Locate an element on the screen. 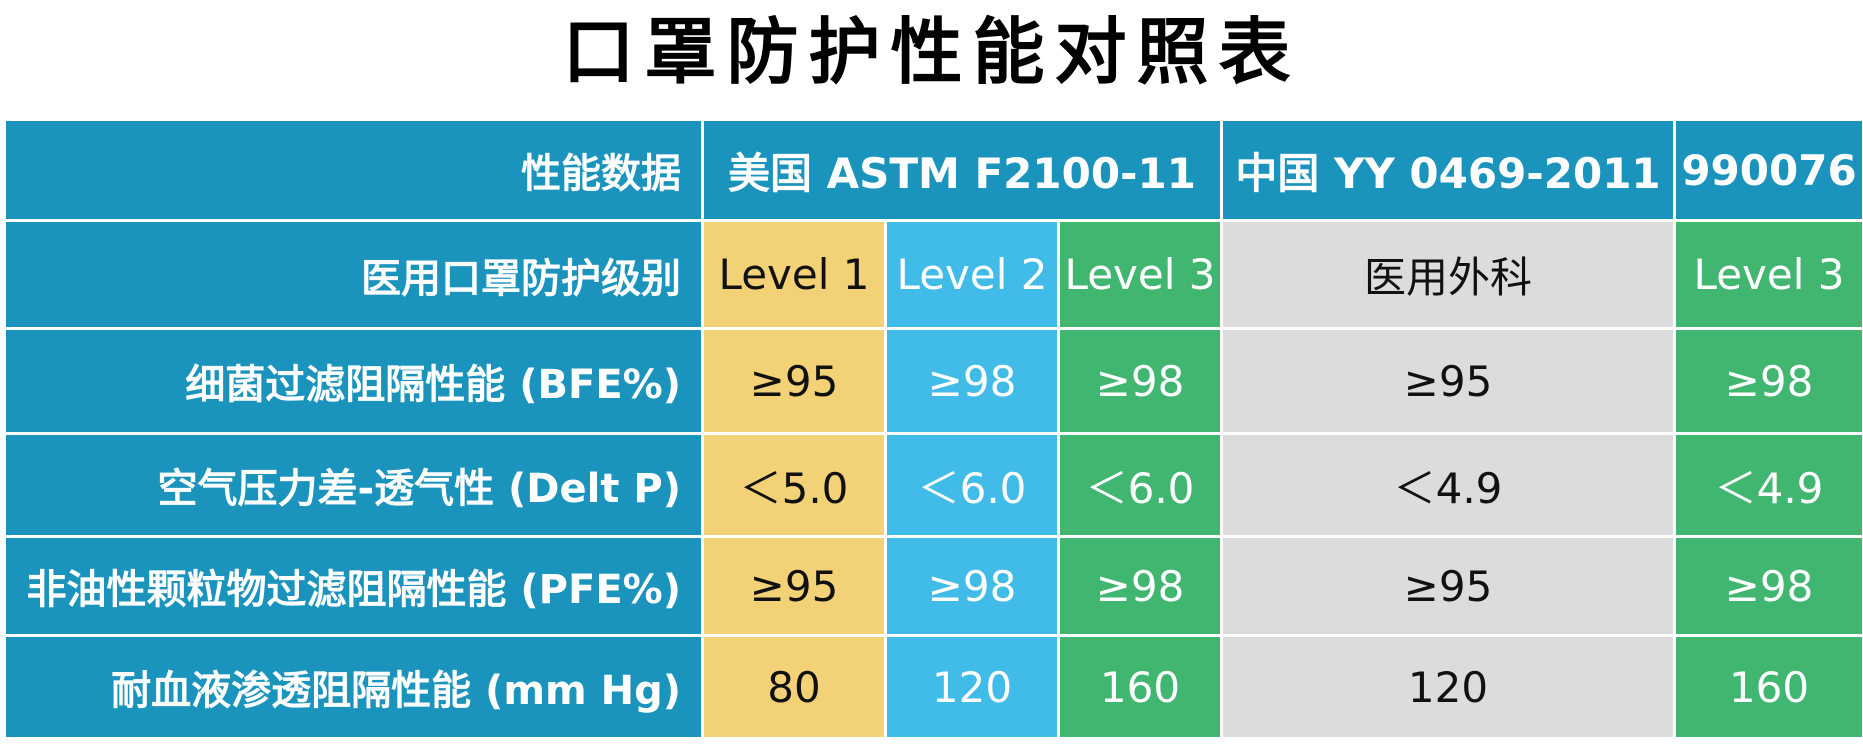  row-label-blood-penetration: 耐血液渗透阻隔性能 (mm Hg) is located at coordinates (353, 687).